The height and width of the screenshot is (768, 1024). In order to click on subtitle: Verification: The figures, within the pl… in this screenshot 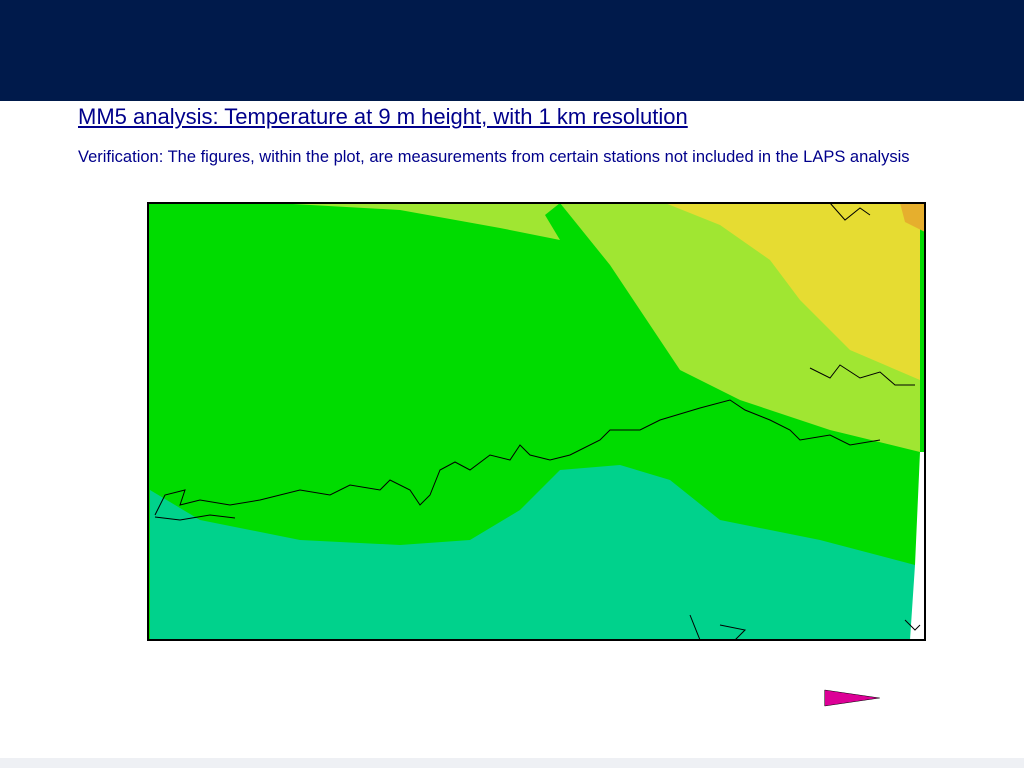, I will do `click(494, 157)`.